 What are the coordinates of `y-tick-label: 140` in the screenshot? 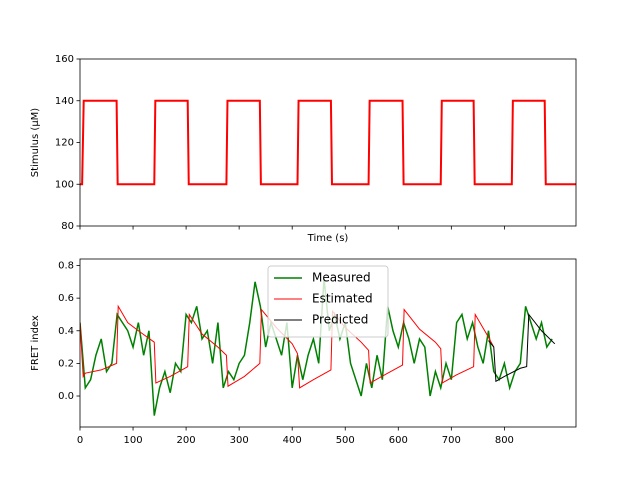 It's located at (64, 101).